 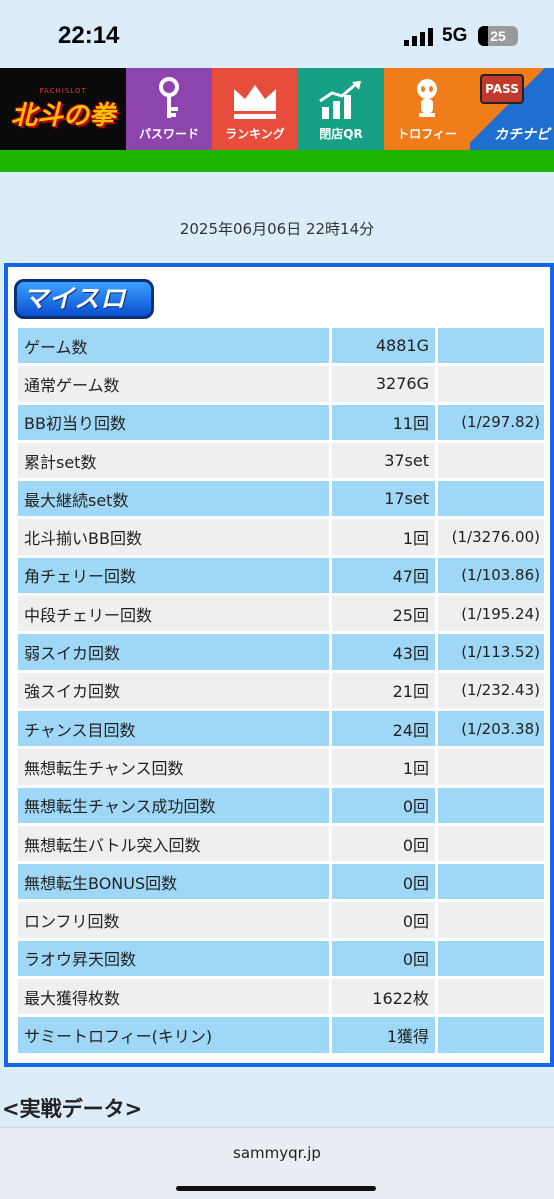 What do you see at coordinates (522, 135) in the screenshot?
I see `kachinavi-label: カチナビ` at bounding box center [522, 135].